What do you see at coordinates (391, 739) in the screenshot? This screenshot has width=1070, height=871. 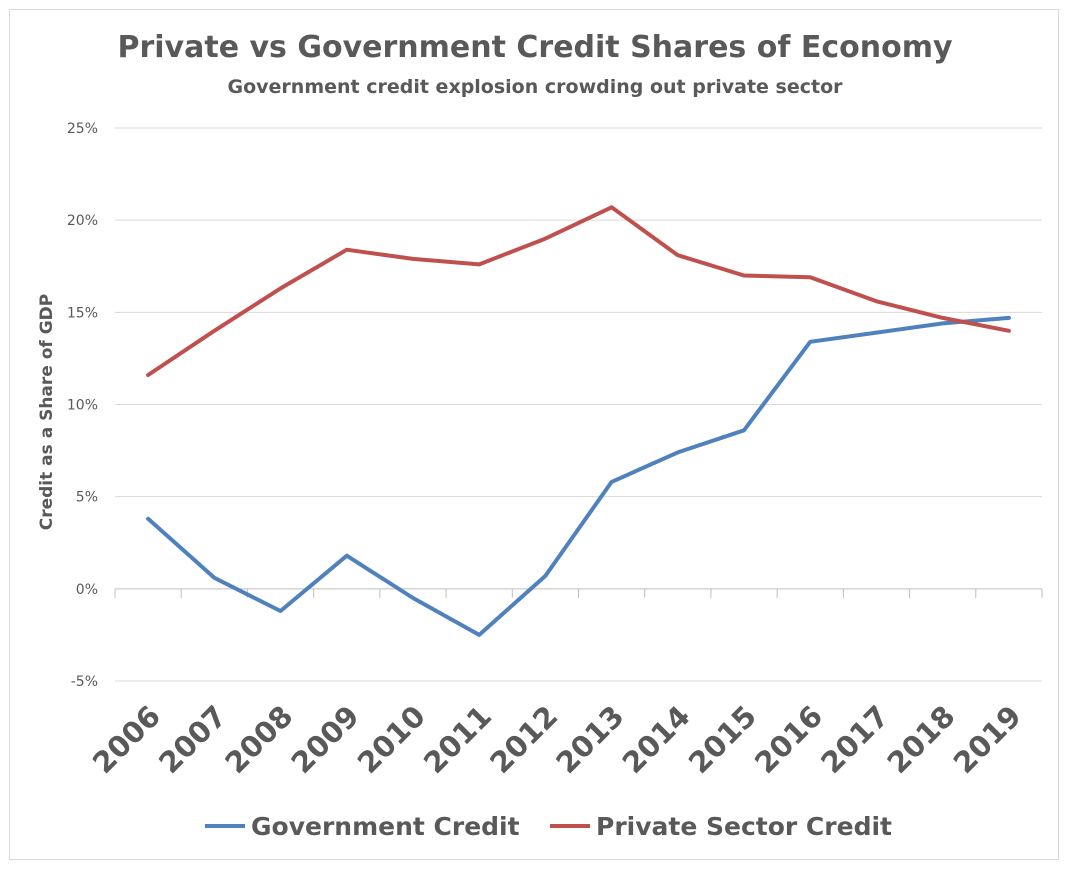 I see `x-tick-label: 2010` at bounding box center [391, 739].